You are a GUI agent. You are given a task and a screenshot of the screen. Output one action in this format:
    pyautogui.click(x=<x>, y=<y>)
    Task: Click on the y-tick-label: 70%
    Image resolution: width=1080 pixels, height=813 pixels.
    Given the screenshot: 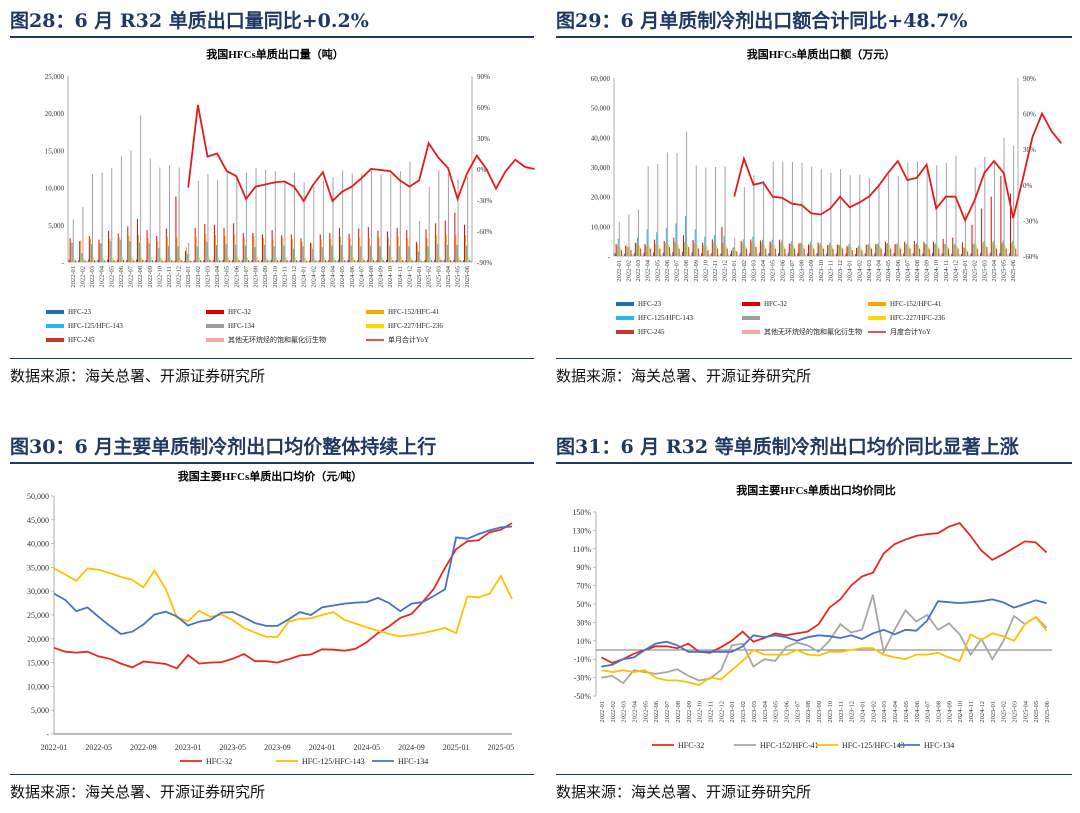 What is the action you would take?
    pyautogui.click(x=583, y=586)
    